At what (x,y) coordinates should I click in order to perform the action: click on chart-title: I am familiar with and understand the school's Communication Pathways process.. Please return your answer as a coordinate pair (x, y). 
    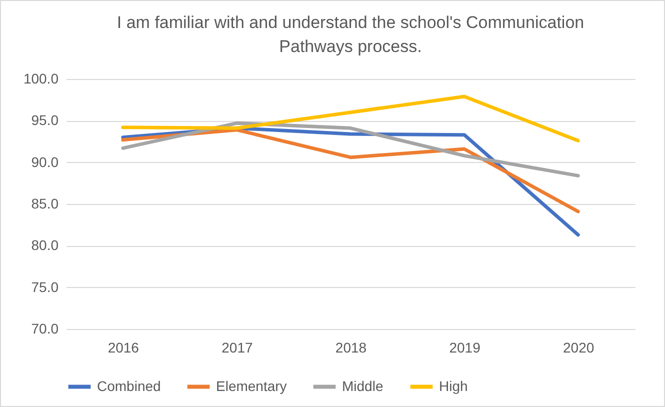
    Looking at the image, I should click on (350, 34).